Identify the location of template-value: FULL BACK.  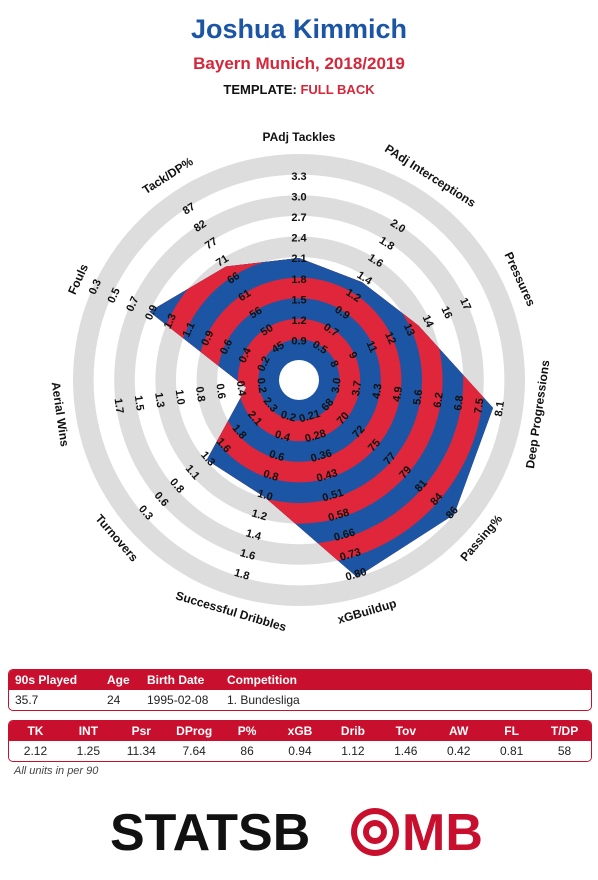
(337, 89).